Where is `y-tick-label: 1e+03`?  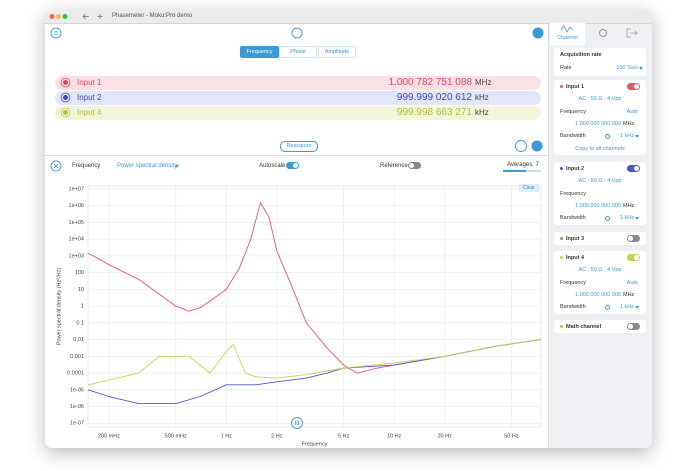
y-tick-label: 1e+03 is located at coordinates (76, 256).